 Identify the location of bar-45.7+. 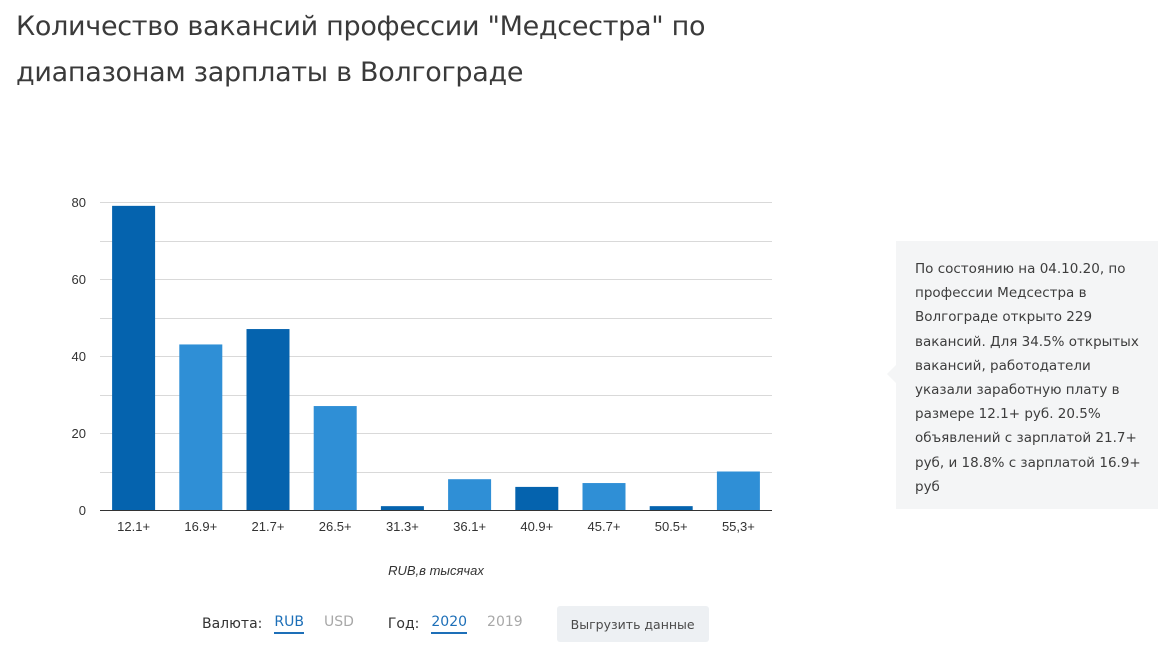
(604, 496).